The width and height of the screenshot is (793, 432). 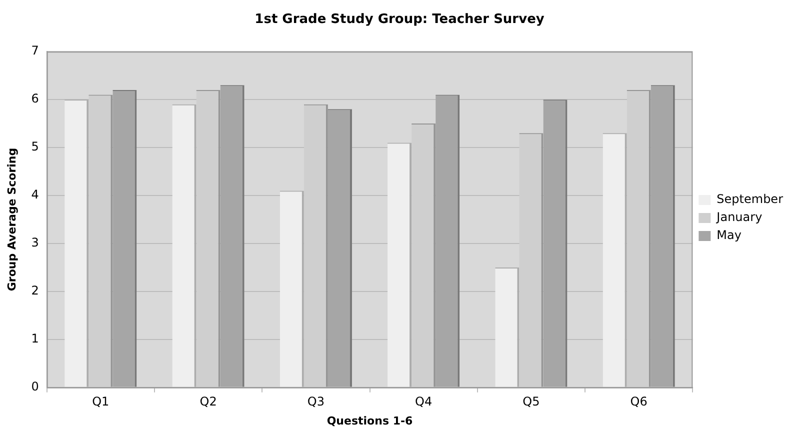 What do you see at coordinates (35, 387) in the screenshot?
I see `y-tick-label: 0` at bounding box center [35, 387].